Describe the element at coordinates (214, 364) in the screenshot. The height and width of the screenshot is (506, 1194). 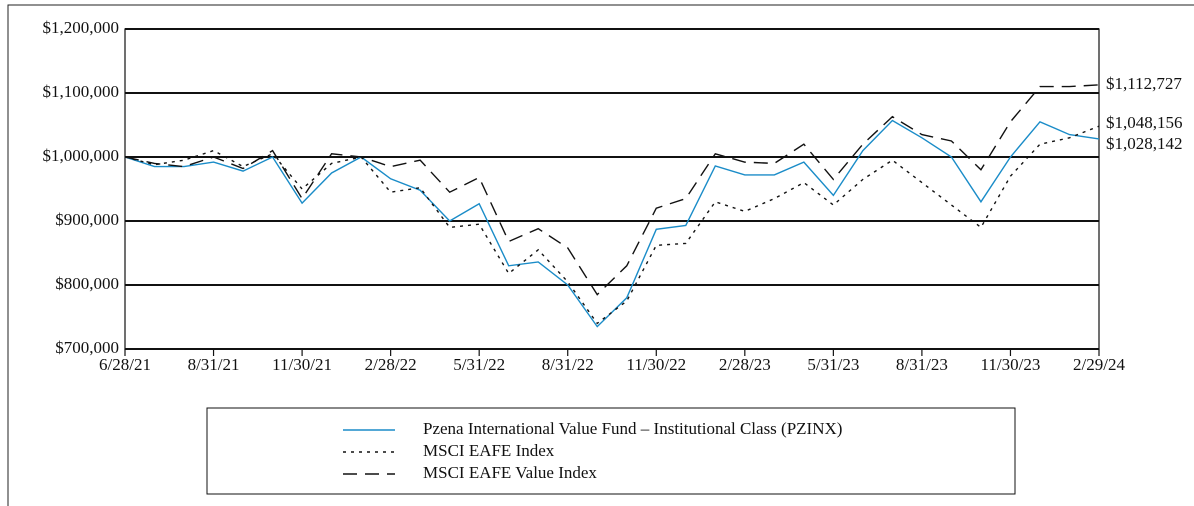
I see `x-tick-label: 8/31/21` at that location.